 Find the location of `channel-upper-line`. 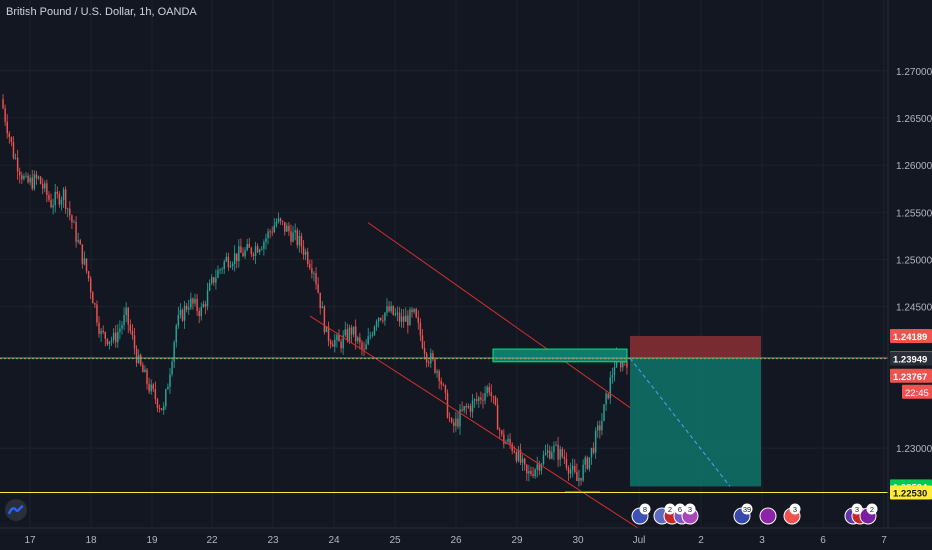

channel-upper-line is located at coordinates (499, 315).